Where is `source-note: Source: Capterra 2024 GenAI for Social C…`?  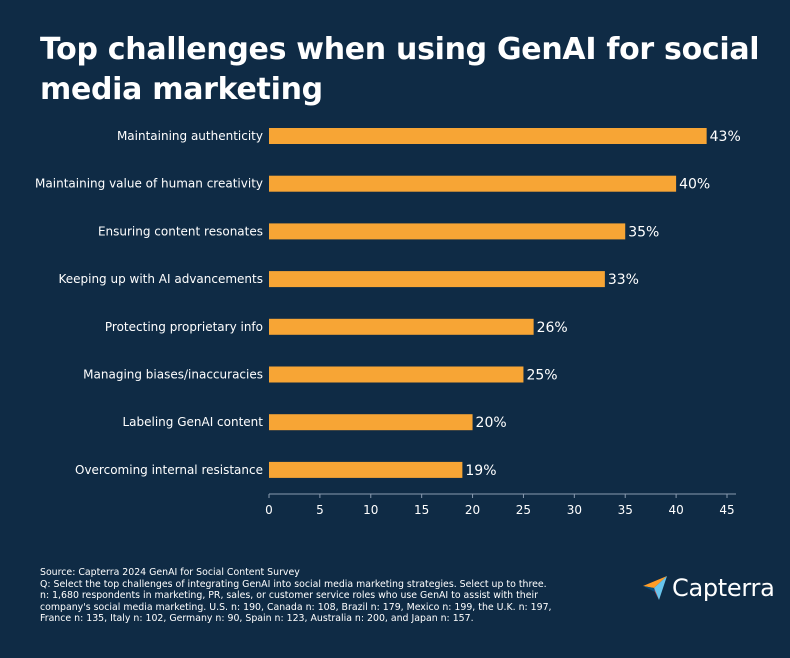
source-note: Source: Capterra 2024 GenAI for Social C… is located at coordinates (170, 572).